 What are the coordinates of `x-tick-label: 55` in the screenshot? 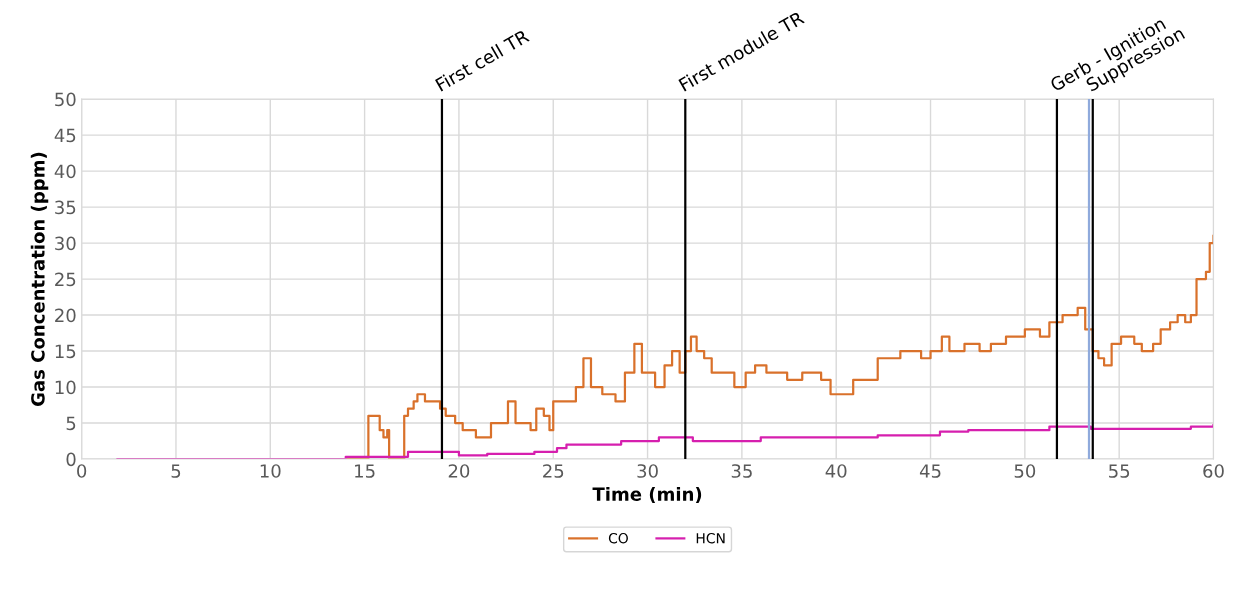 It's located at (1119, 471).